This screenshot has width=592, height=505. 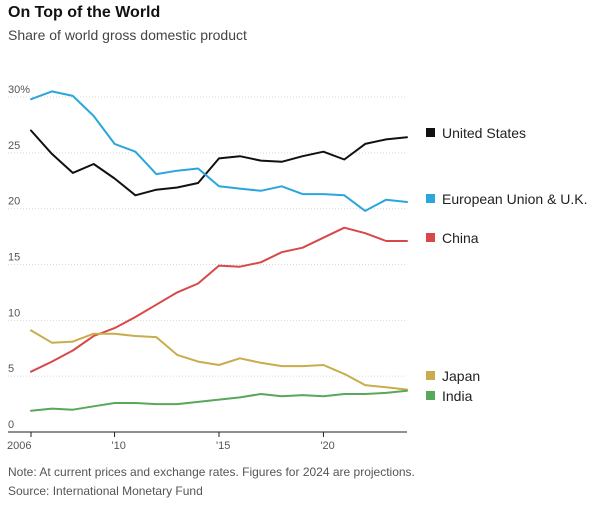 I want to click on y-tick-label: 30%, so click(x=19, y=90).